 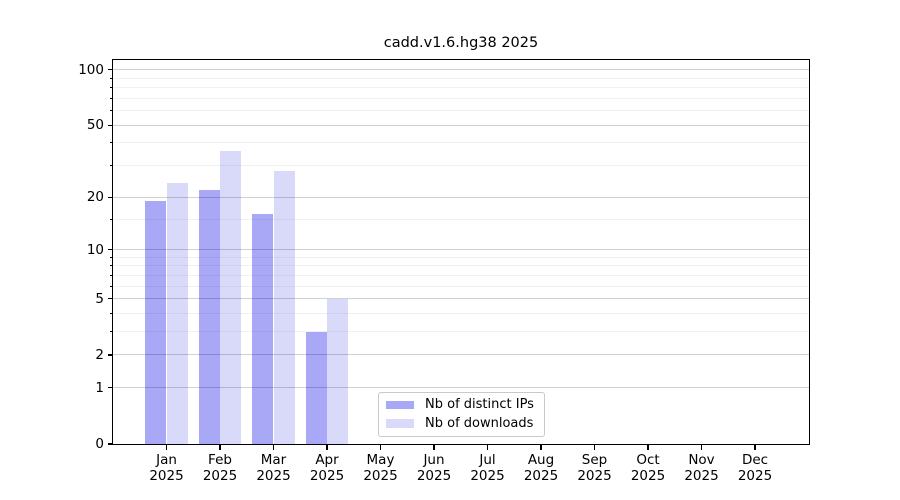 I want to click on bar-nb-of-downloads-mar, so click(x=284, y=307).